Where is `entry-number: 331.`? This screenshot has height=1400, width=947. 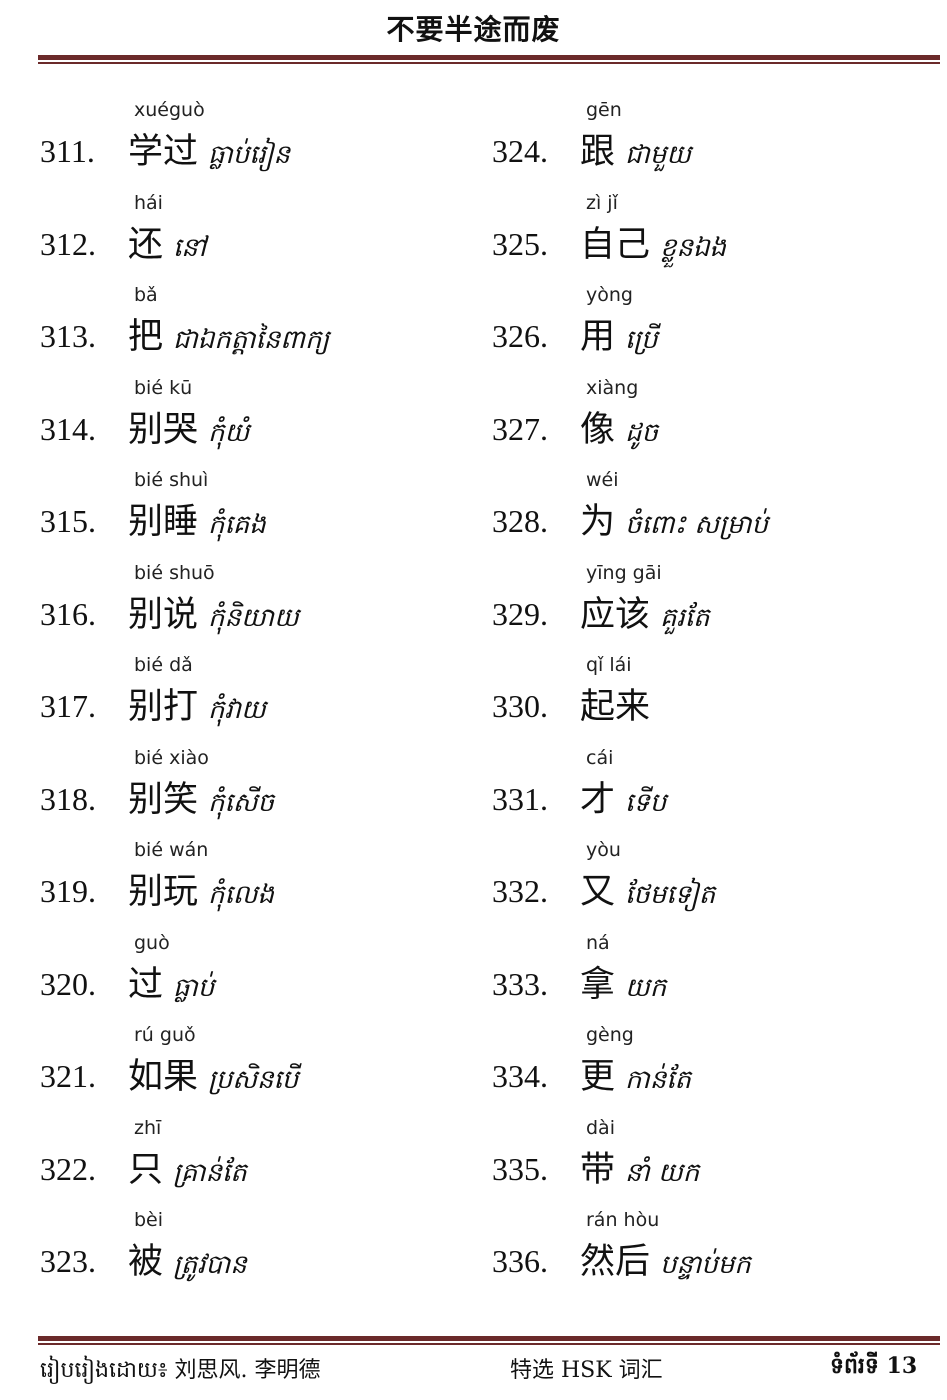
entry-number: 331. is located at coordinates (520, 798).